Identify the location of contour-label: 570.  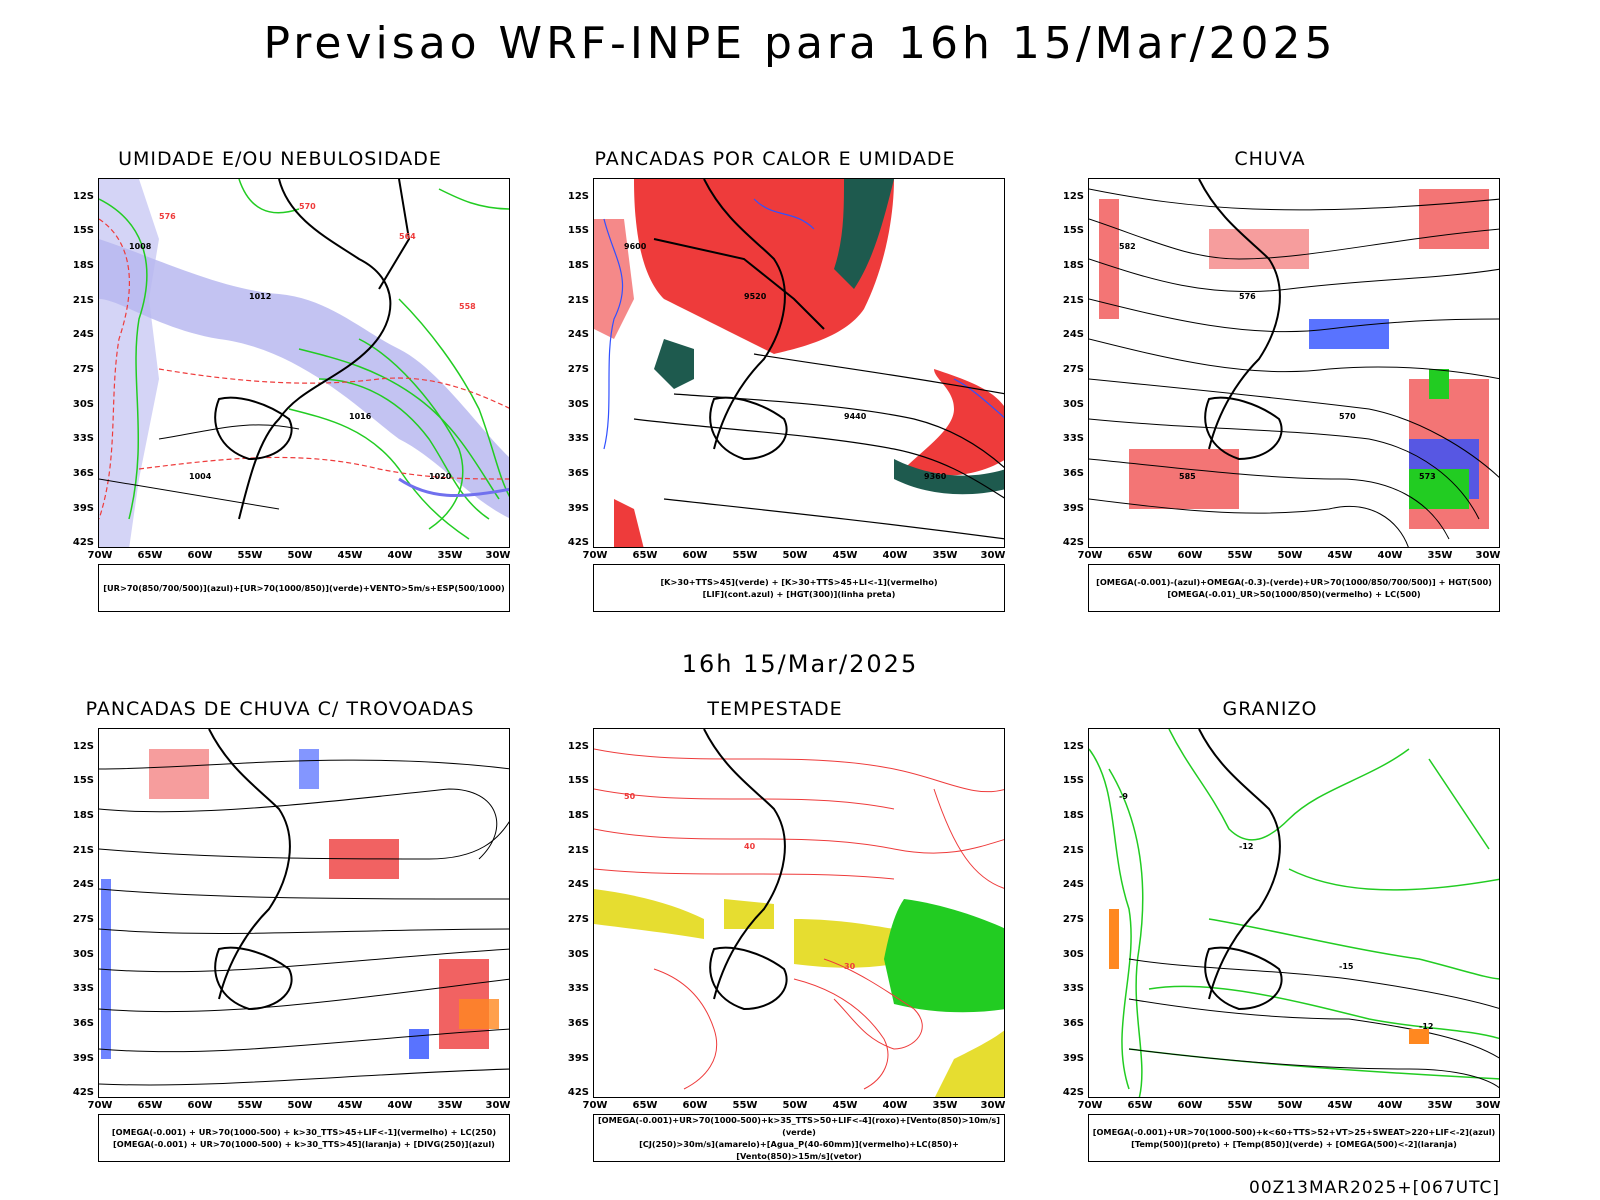
(1347, 416).